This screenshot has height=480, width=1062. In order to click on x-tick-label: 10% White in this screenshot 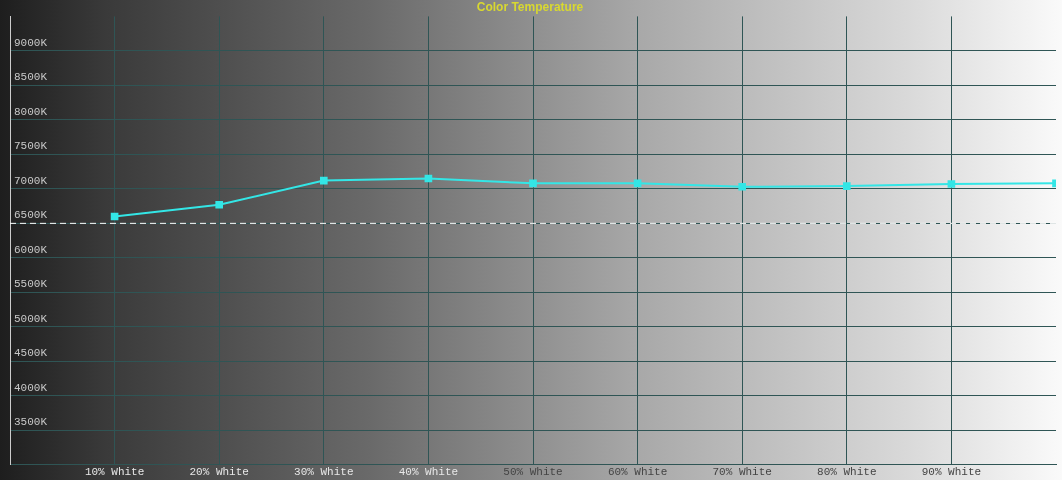, I will do `click(114, 472)`.